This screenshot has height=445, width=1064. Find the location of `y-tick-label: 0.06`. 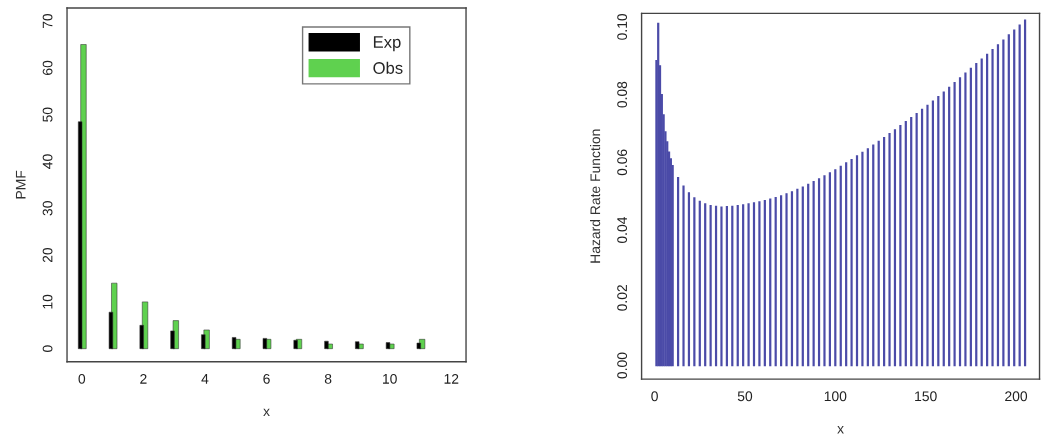

y-tick-label: 0.06 is located at coordinates (622, 162).